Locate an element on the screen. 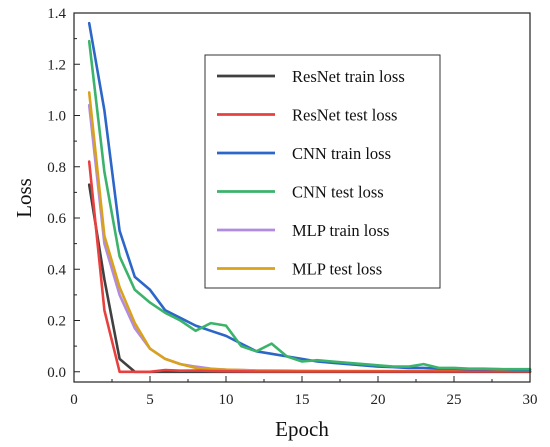  legend-label: MLP train loss is located at coordinates (340, 230).